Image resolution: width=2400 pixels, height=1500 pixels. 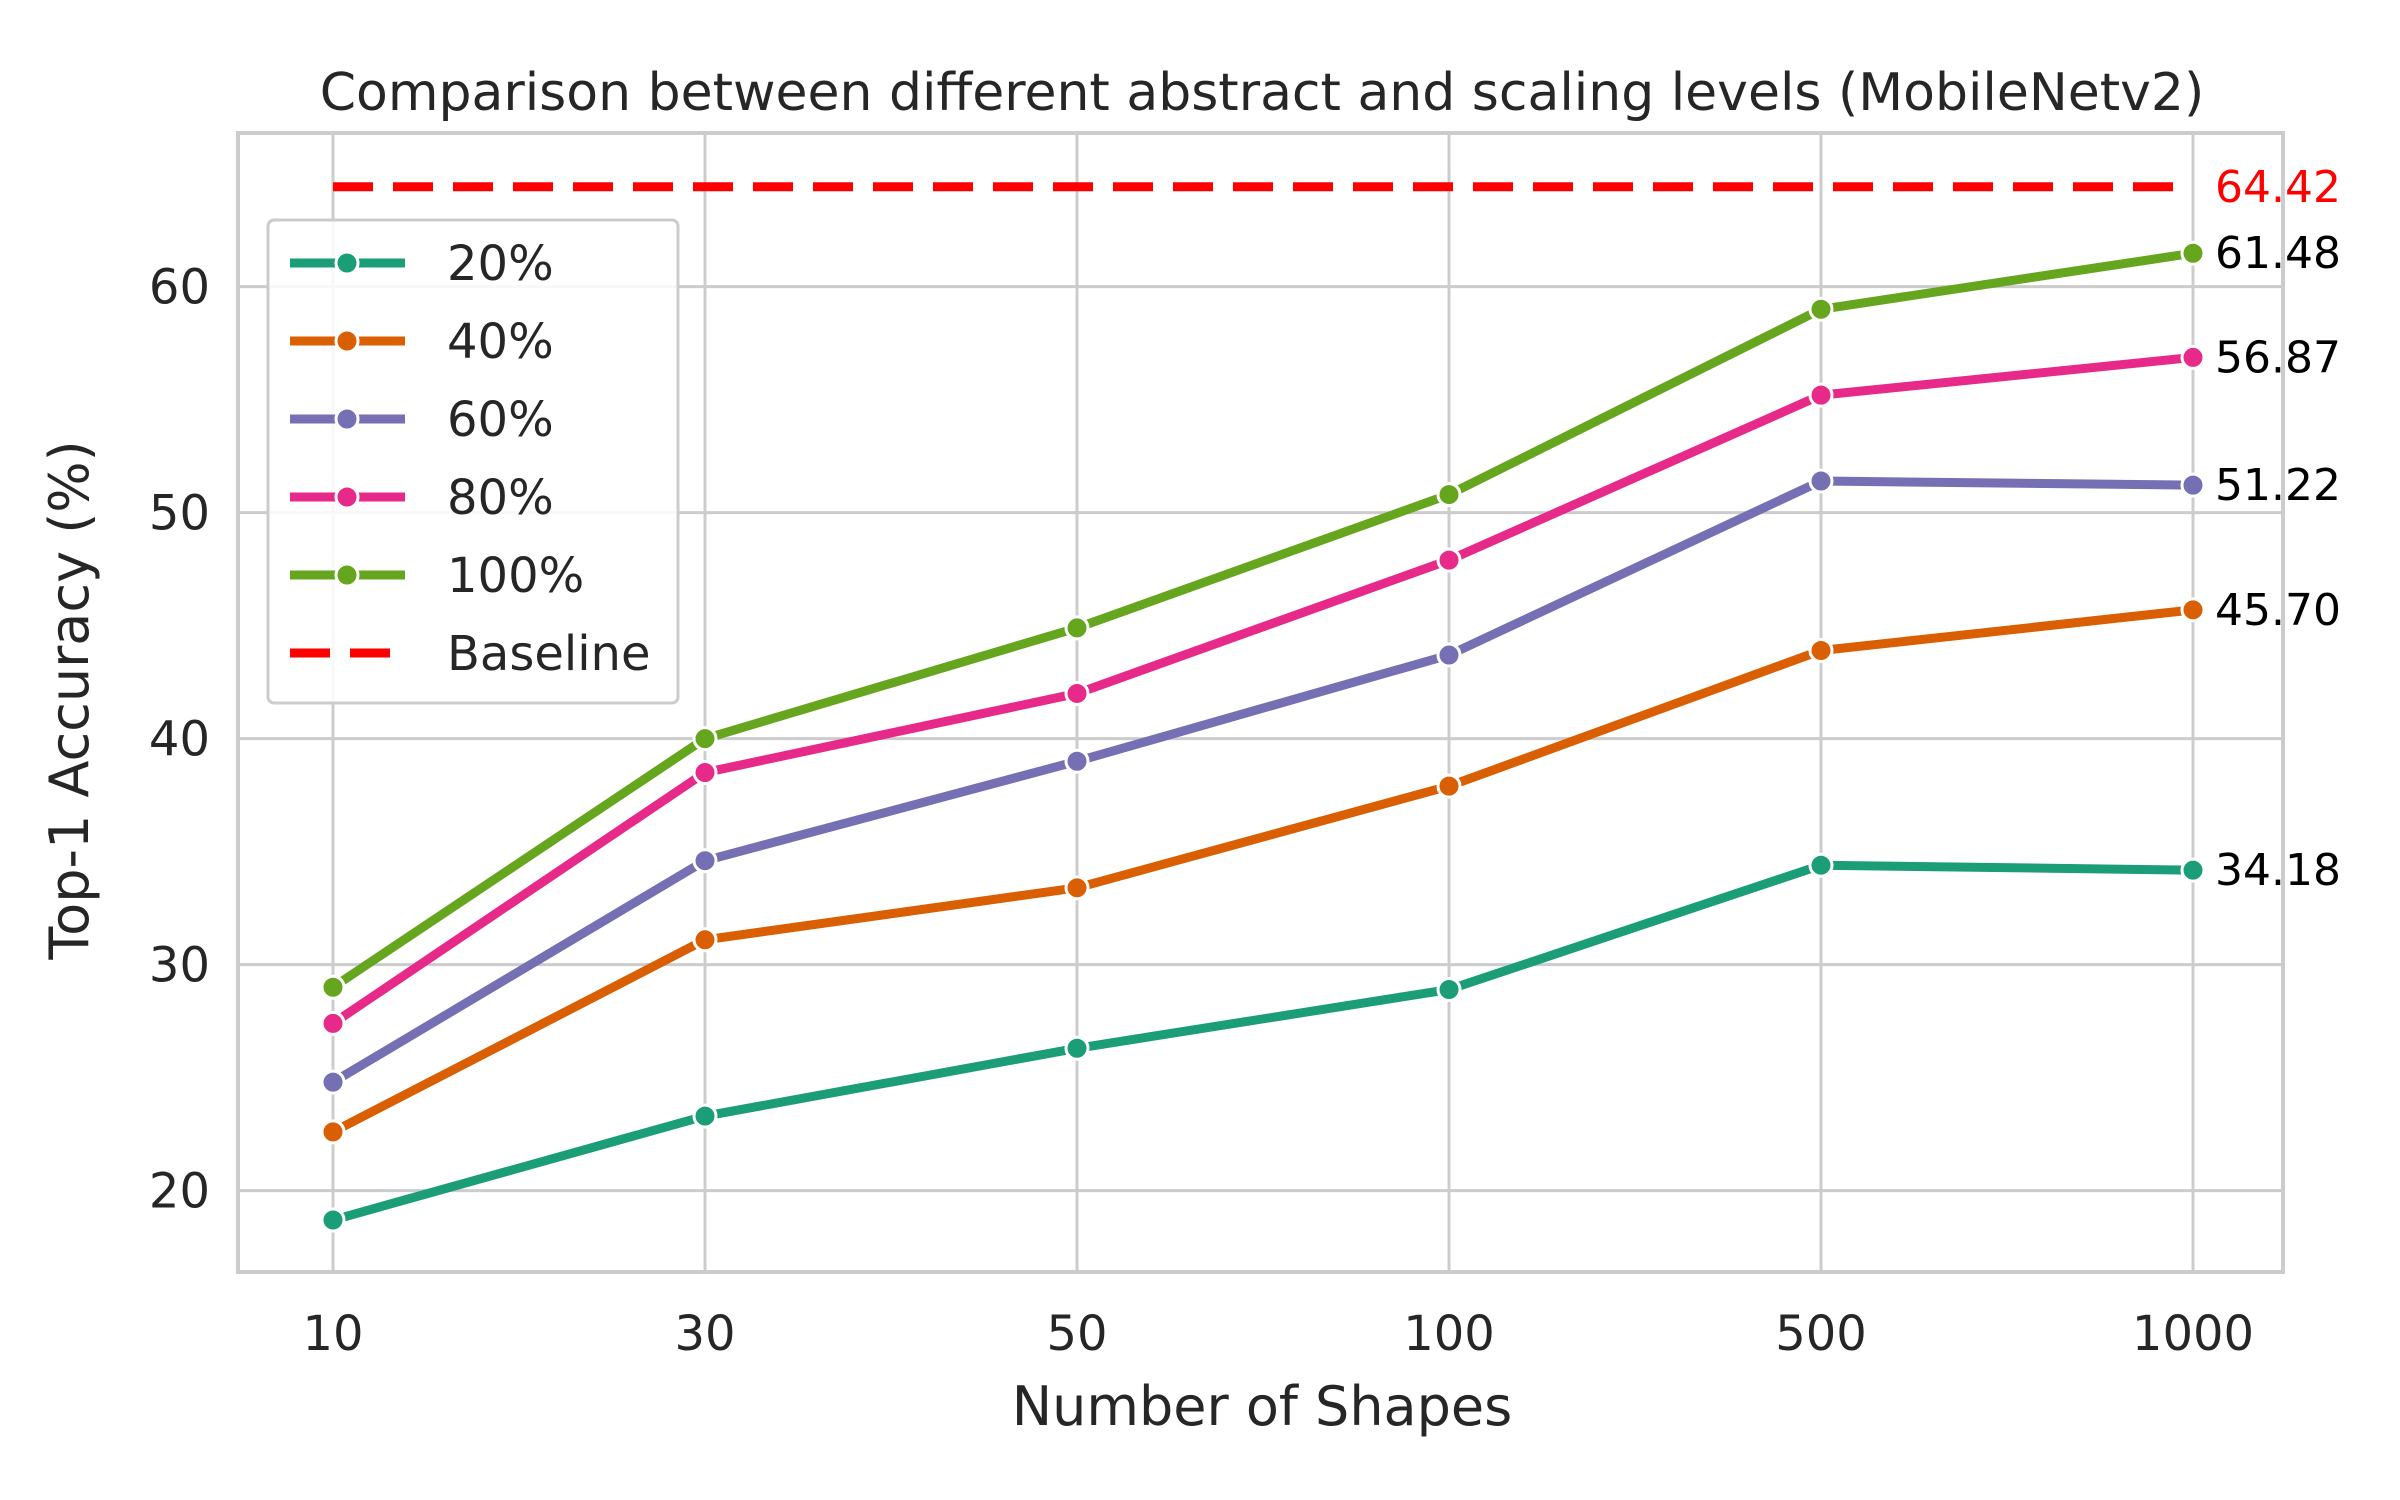 What do you see at coordinates (515, 576) in the screenshot?
I see `legend-label: 100%` at bounding box center [515, 576].